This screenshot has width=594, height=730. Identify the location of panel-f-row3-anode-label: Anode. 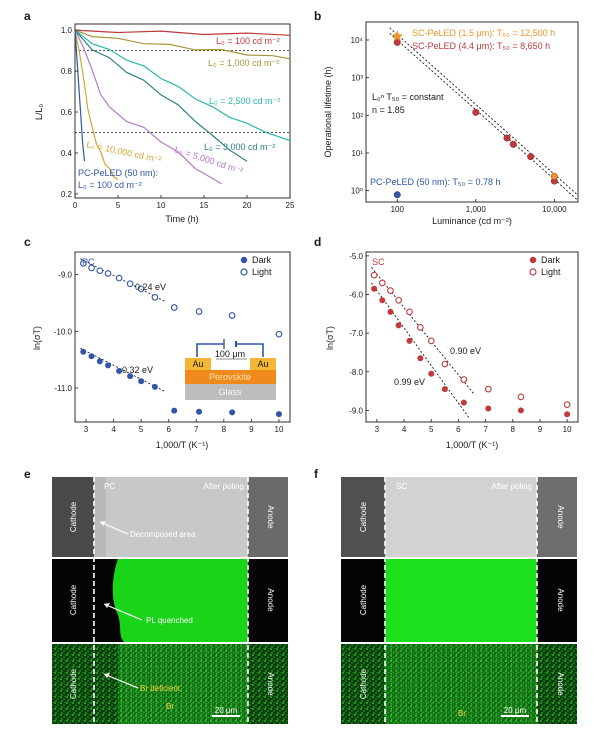
(560, 684).